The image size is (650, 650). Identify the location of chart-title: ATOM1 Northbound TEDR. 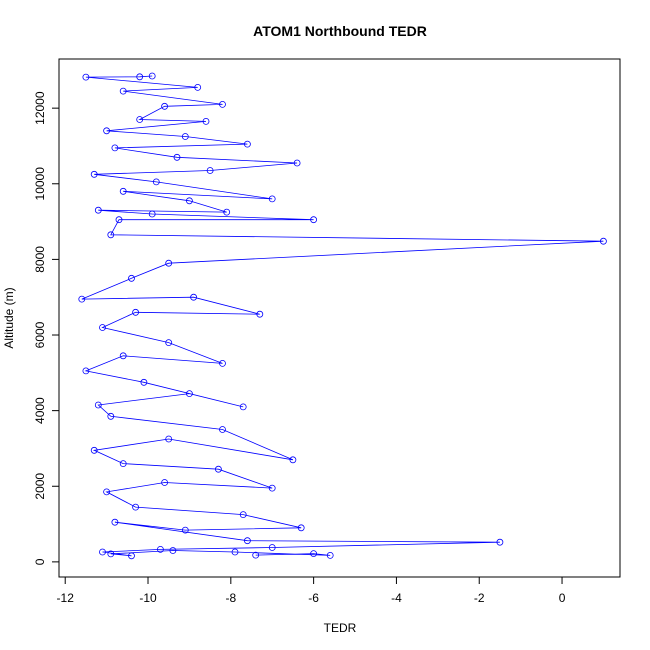
(340, 31).